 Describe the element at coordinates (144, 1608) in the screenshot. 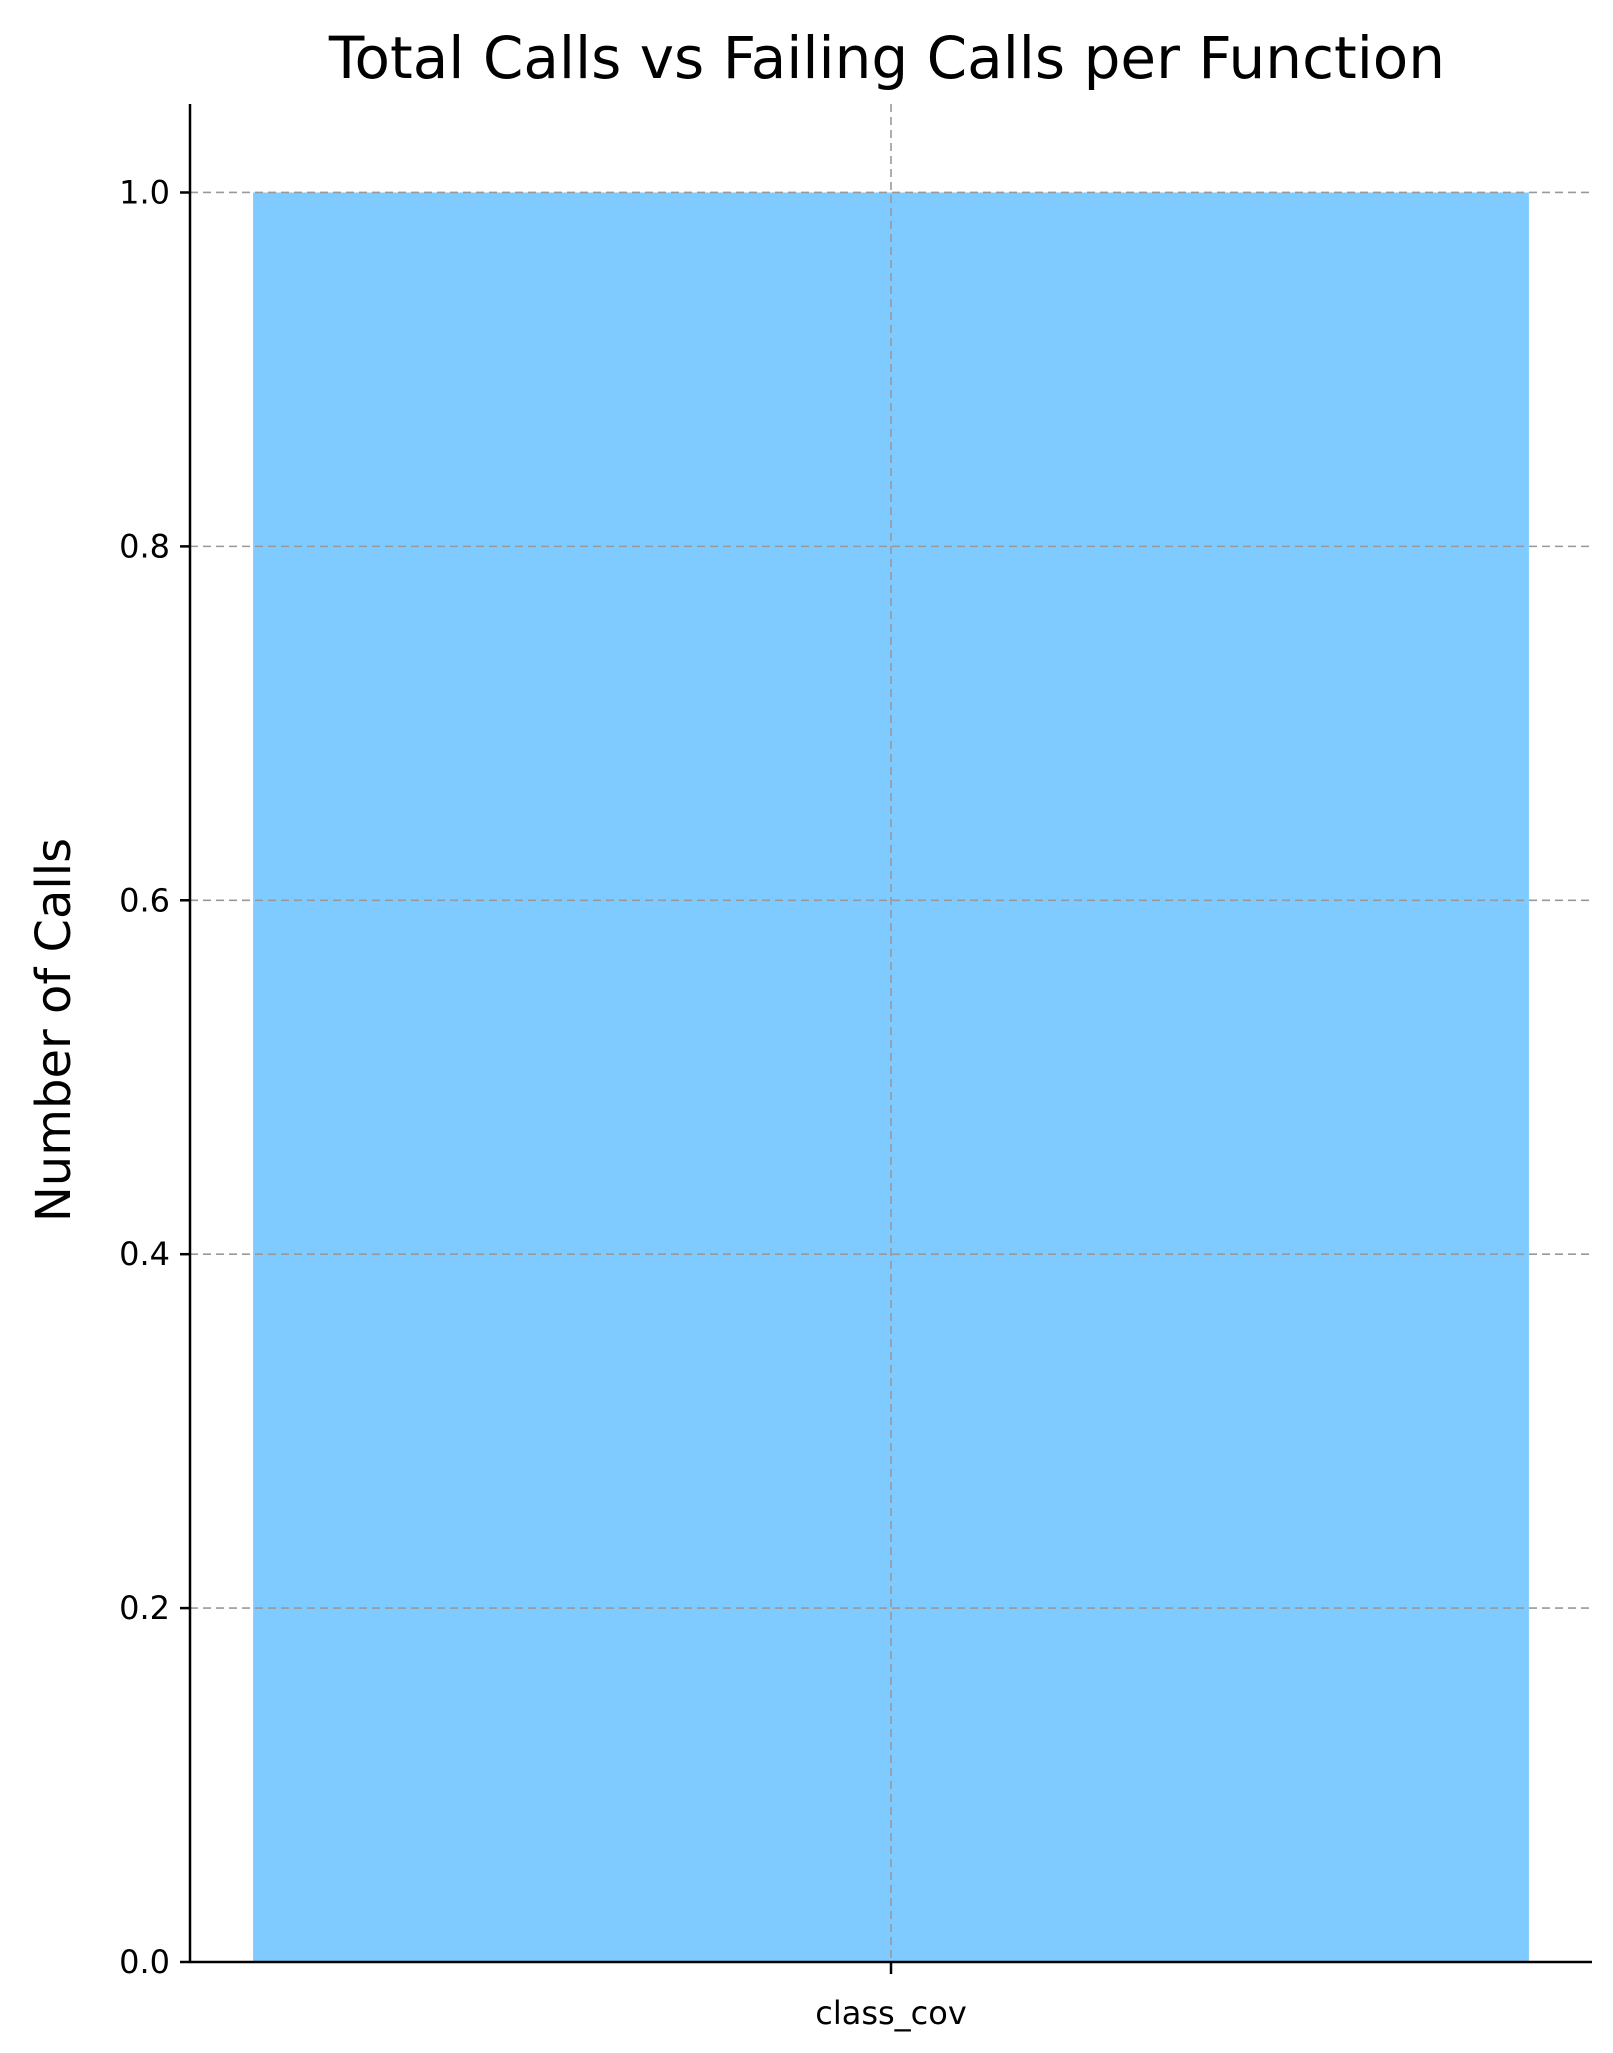

I see `y-tick-label: 0.2` at that location.